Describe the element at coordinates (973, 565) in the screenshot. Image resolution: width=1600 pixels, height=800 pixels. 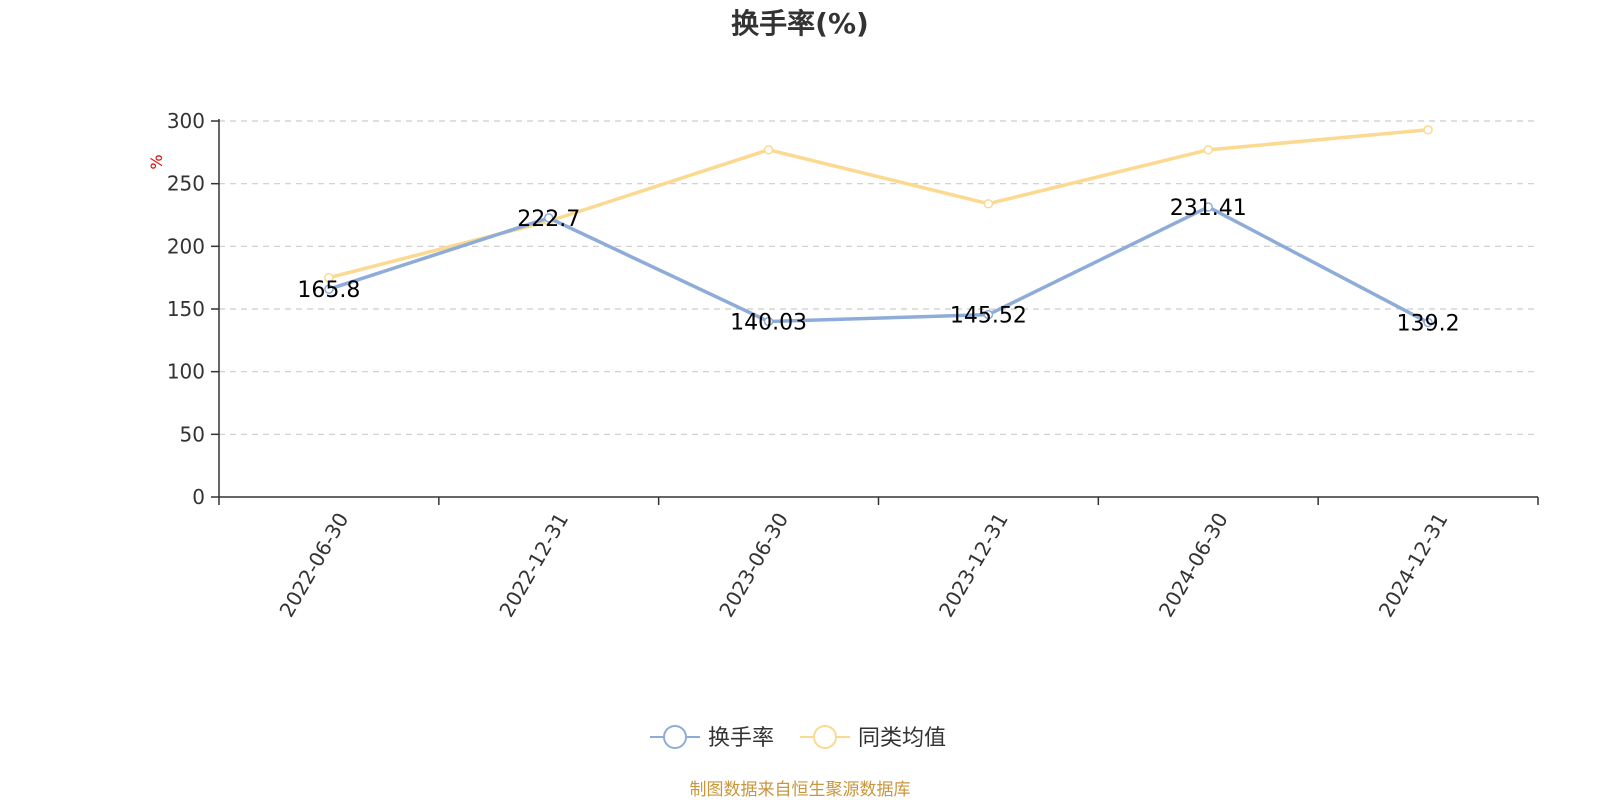
I see `x-tick-label: 2023-12-31` at that location.